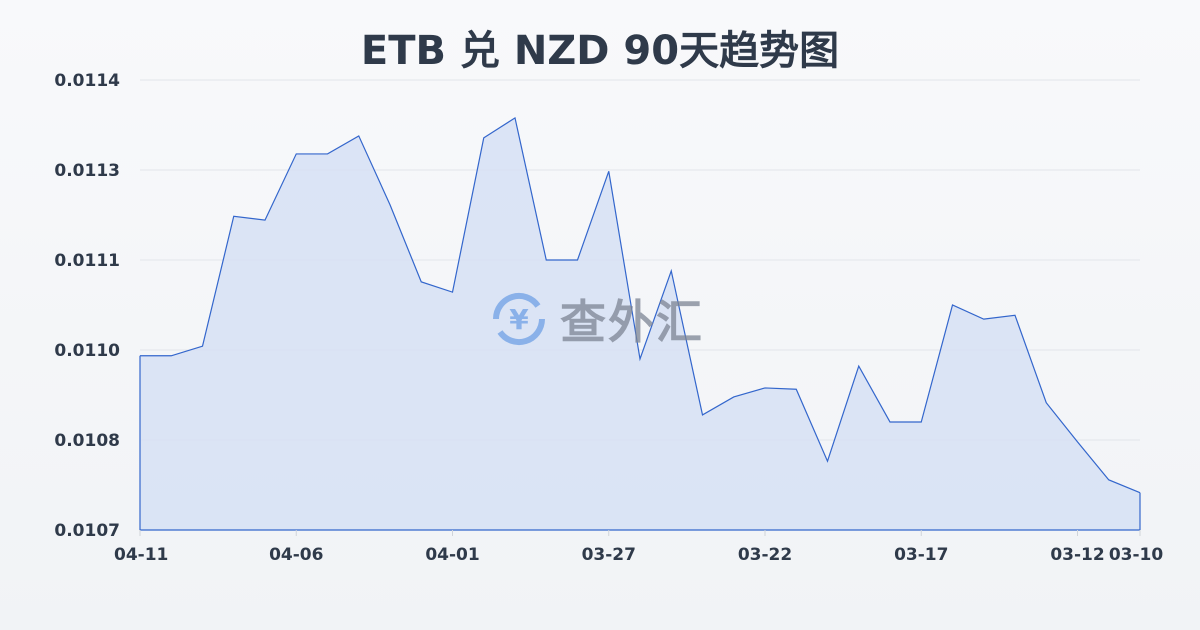  Describe the element at coordinates (921, 555) in the screenshot. I see `x-tick-label: 03-17` at that location.